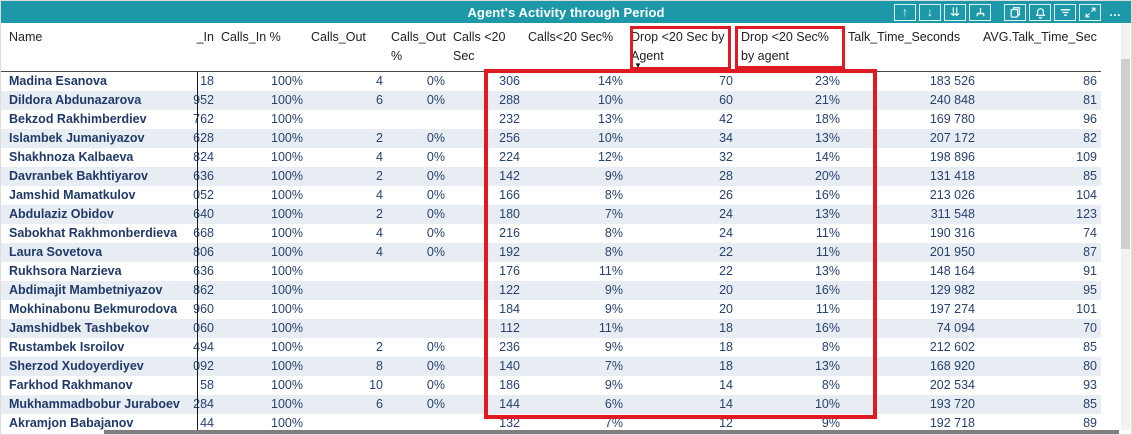 This screenshot has height=435, width=1132. Describe the element at coordinates (71, 385) in the screenshot. I see `cell-name: Farkhod Rakhmanov` at that location.